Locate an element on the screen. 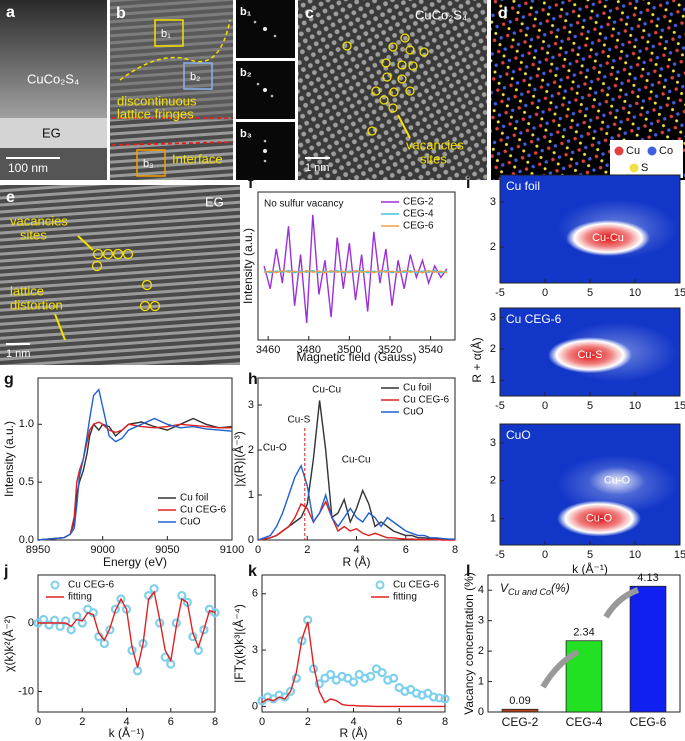 The image size is (685, 741). panel-label: a is located at coordinates (10, 12).